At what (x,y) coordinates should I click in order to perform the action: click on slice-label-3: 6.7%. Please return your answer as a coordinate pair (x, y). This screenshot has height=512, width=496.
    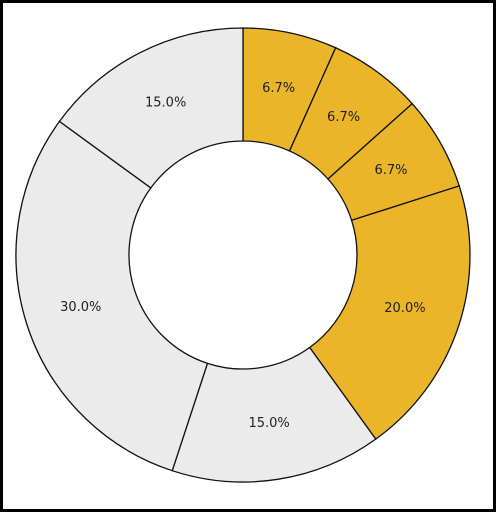
    Looking at the image, I should click on (390, 170).